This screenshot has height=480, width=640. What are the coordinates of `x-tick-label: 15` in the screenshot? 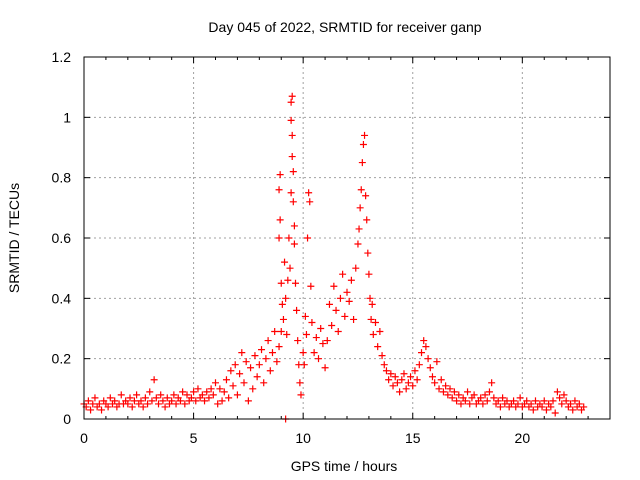 It's located at (413, 438).